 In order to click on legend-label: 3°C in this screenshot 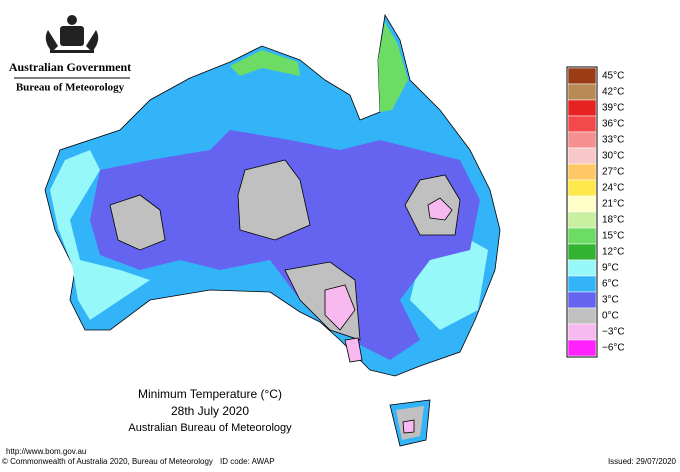, I will do `click(610, 300)`.